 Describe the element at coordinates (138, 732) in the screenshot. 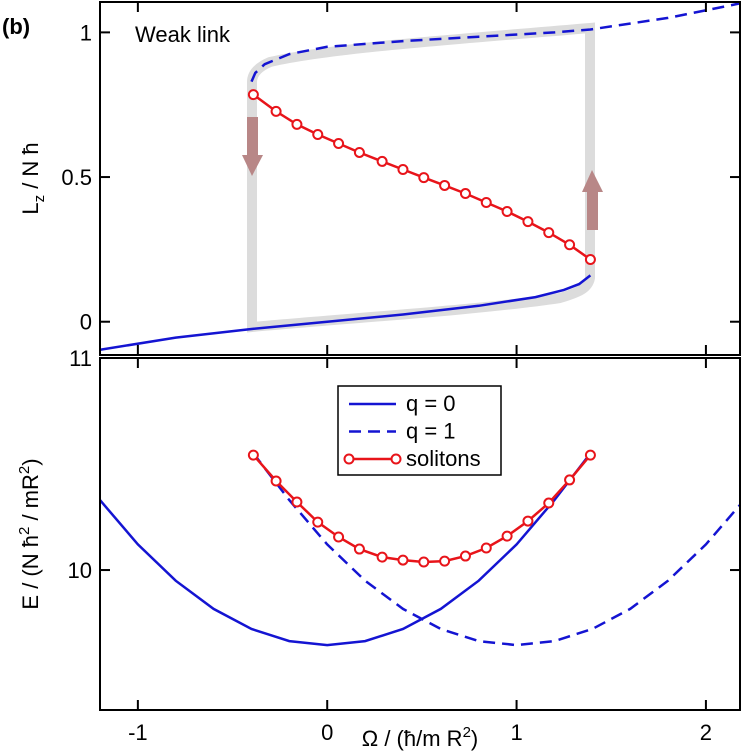

I see `x-tick-label: -1` at that location.